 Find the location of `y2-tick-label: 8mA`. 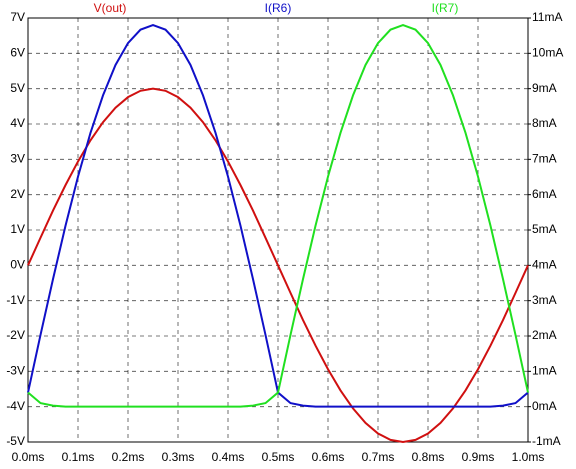

y2-tick-label: 8mA is located at coordinates (544, 123).